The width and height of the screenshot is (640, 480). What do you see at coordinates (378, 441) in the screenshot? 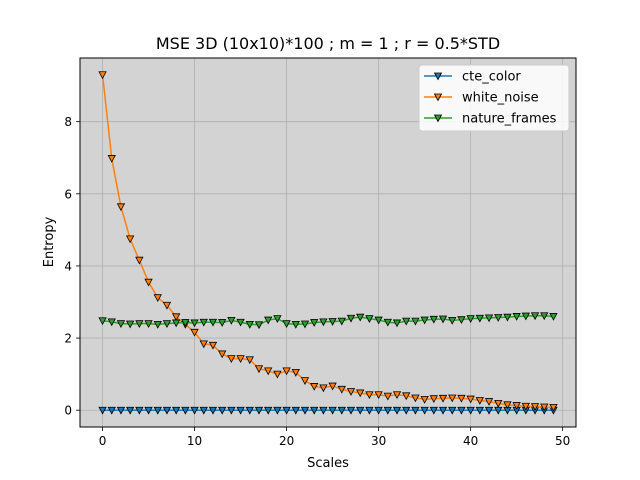
I see `x-tick-label: 30` at bounding box center [378, 441].